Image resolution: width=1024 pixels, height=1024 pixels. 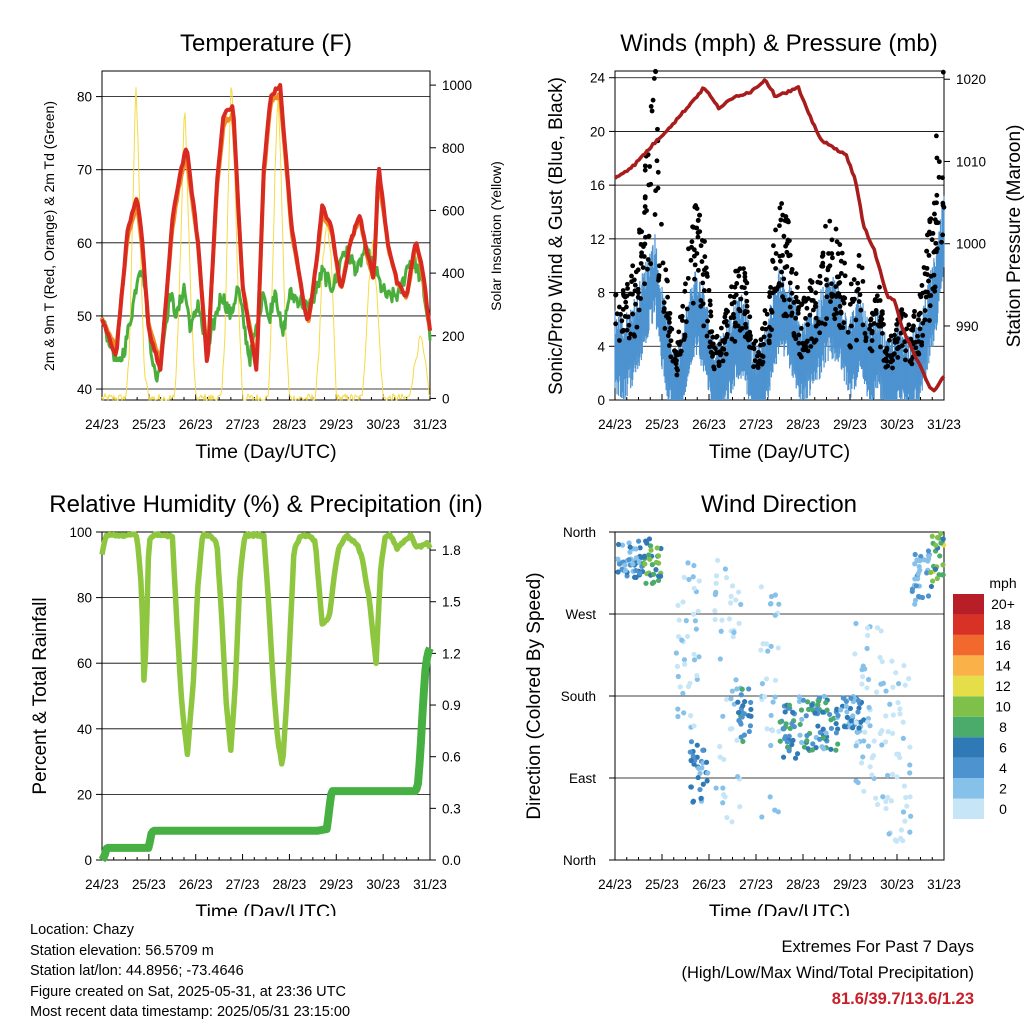 What do you see at coordinates (84, 97) in the screenshot?
I see `panel1-ytick-label: 80` at bounding box center [84, 97].